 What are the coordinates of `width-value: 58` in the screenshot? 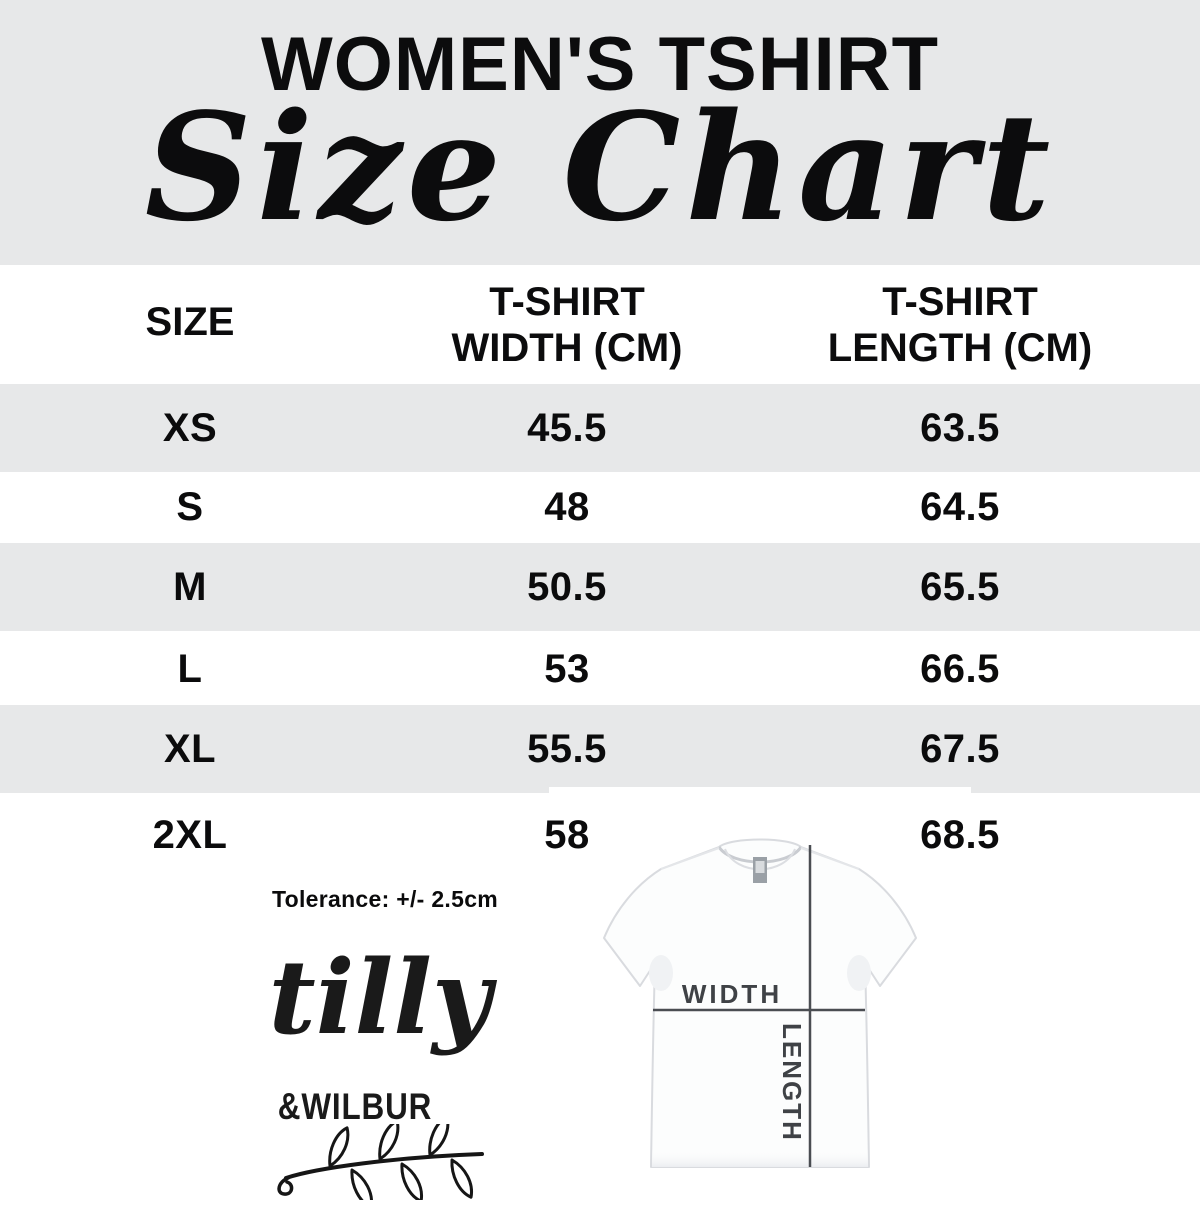 It's located at (567, 835).